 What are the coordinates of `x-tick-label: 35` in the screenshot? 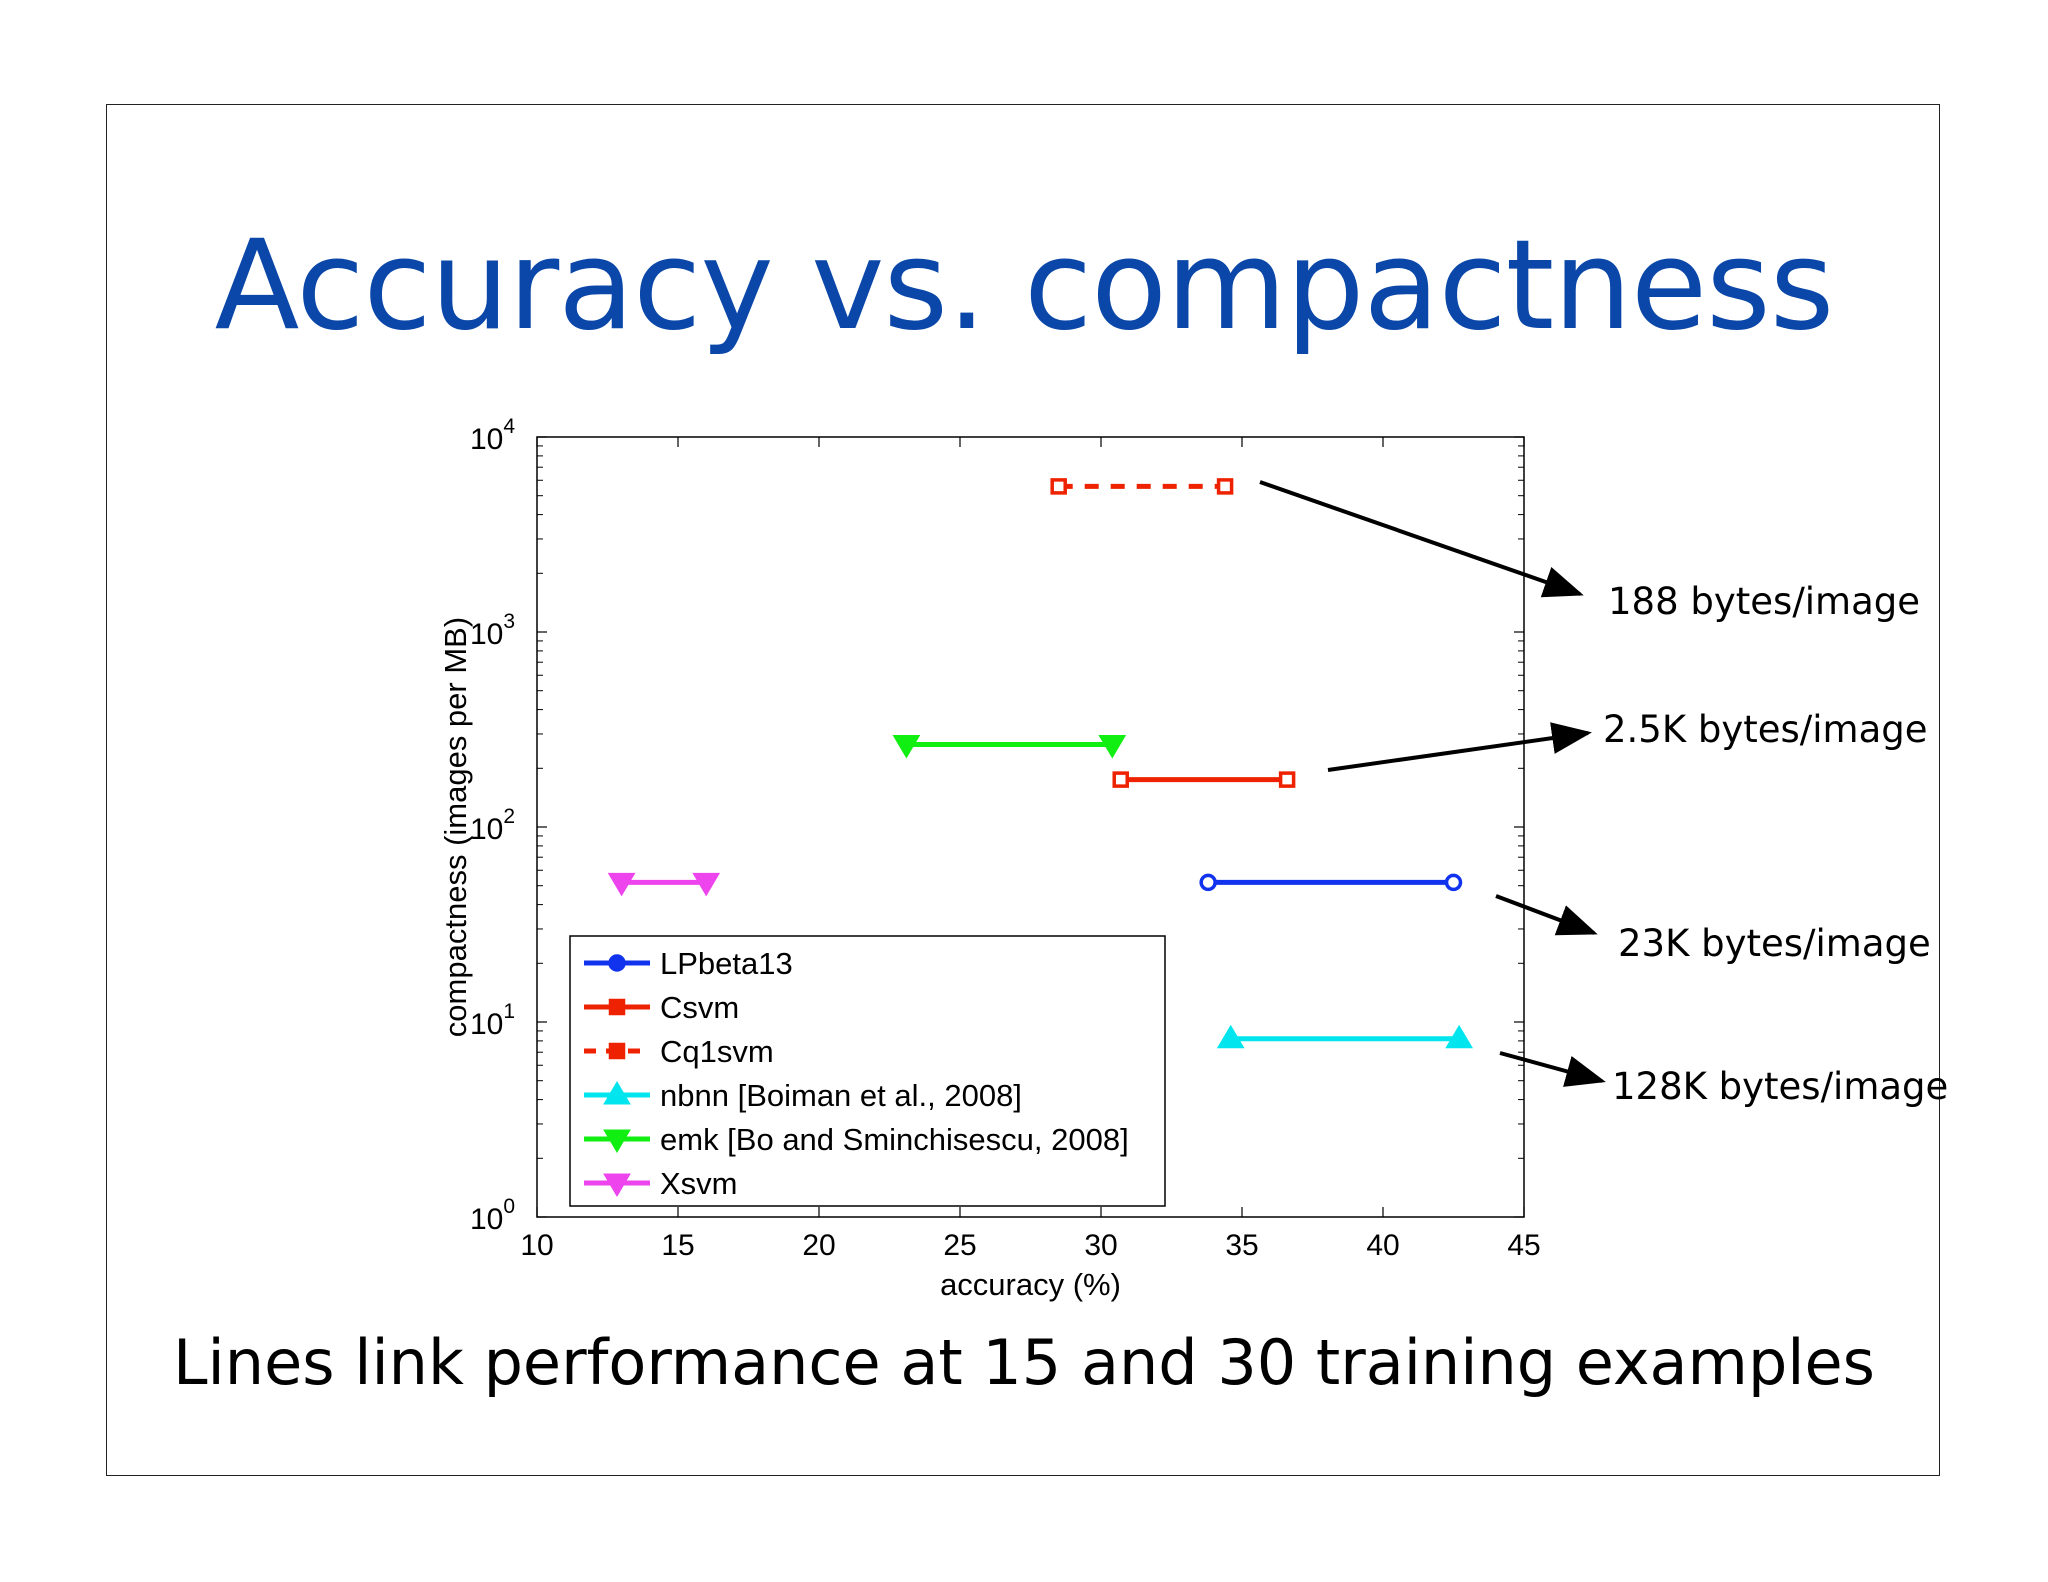 It's located at (1241, 1245).